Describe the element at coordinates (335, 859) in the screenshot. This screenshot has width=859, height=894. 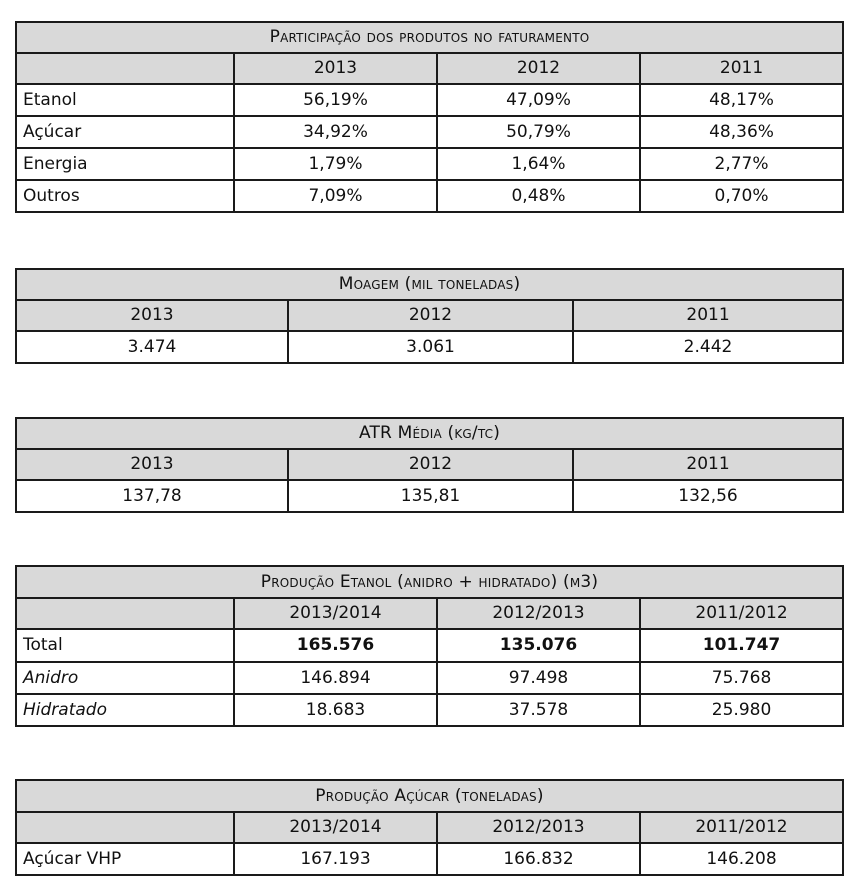
I see `cell-value: 167.193` at that location.